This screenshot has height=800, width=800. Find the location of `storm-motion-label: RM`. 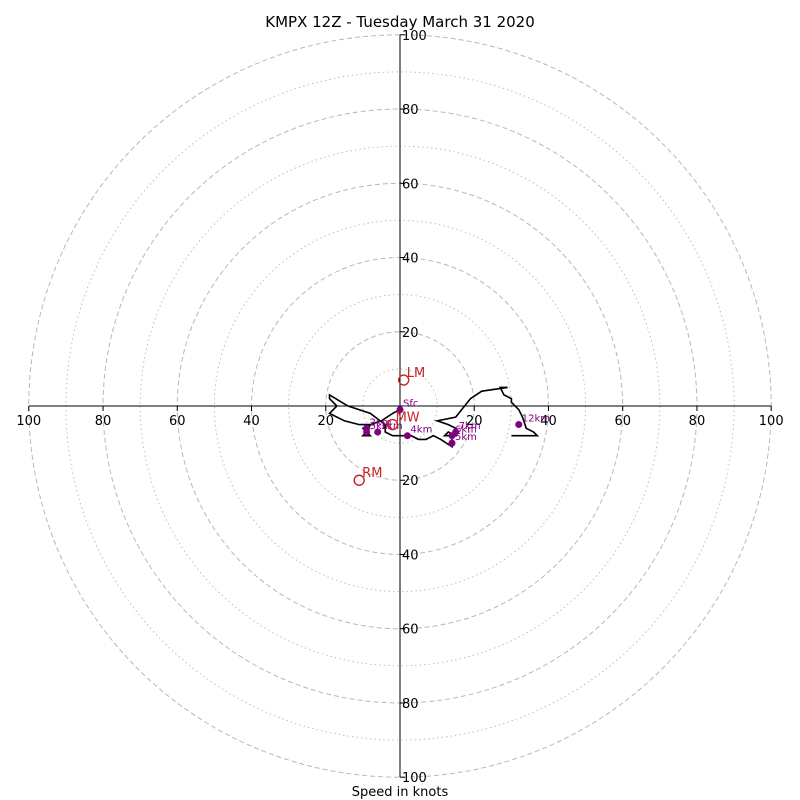

storm-motion-label: RM is located at coordinates (372, 473).